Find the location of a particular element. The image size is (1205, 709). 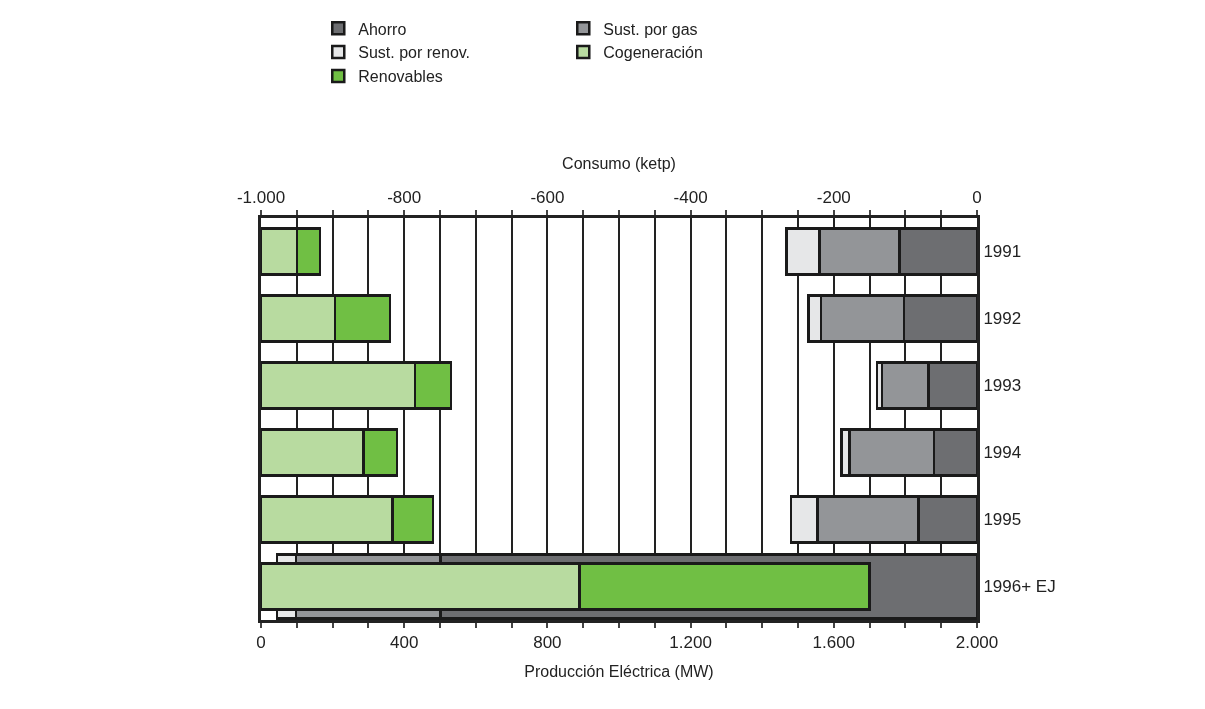

y-tick-label: 1994 is located at coordinates (1002, 453).